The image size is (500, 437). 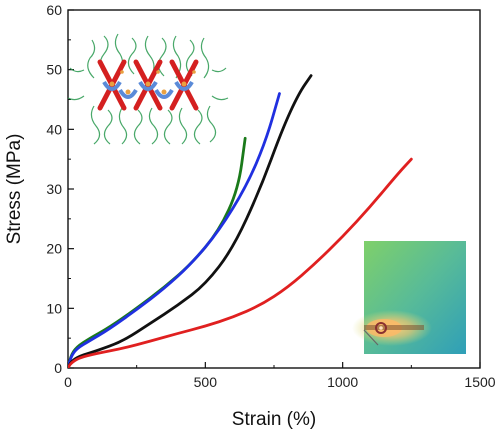 What do you see at coordinates (148, 89) in the screenshot?
I see `molecular-structure-inset` at bounding box center [148, 89].